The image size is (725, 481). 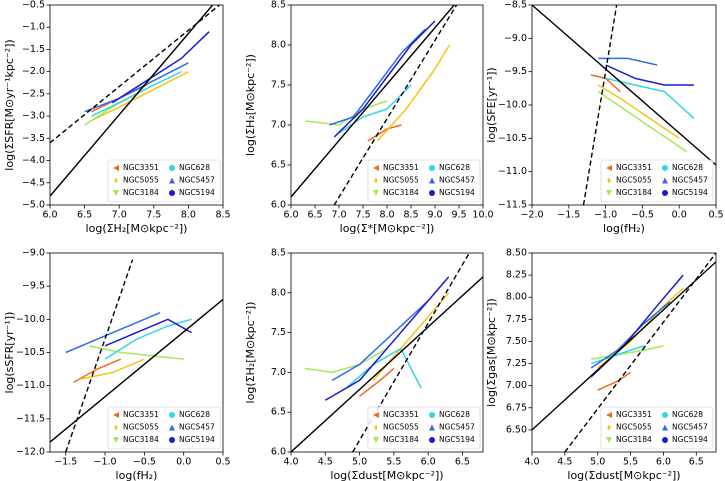 What do you see at coordinates (597, 462) in the screenshot?
I see `x-tick-label: 5.0` at bounding box center [597, 462].